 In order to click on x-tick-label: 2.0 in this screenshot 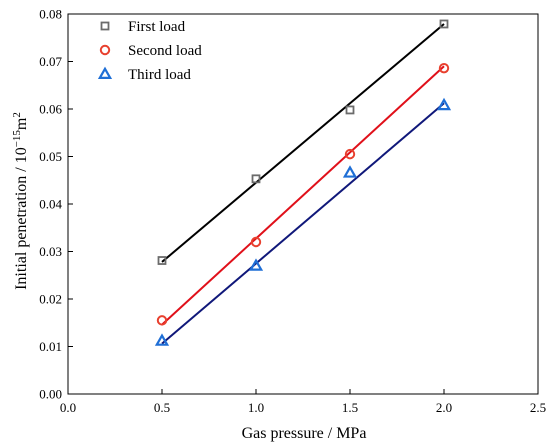, I will do `click(444, 407)`.